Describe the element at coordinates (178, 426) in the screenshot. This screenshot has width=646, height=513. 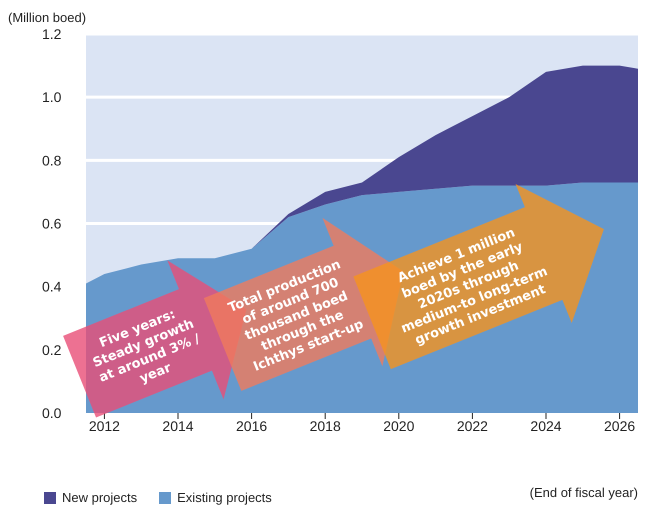
I see `x-tick-label: 2014` at that location.